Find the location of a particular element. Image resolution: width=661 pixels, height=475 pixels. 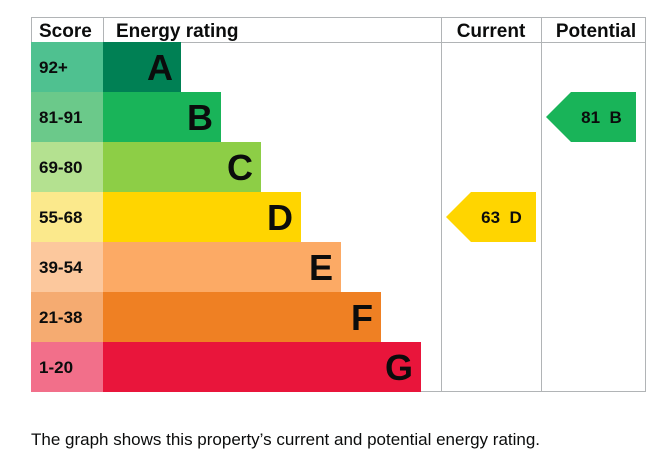

score-label-e: 39-54 is located at coordinates (61, 267).